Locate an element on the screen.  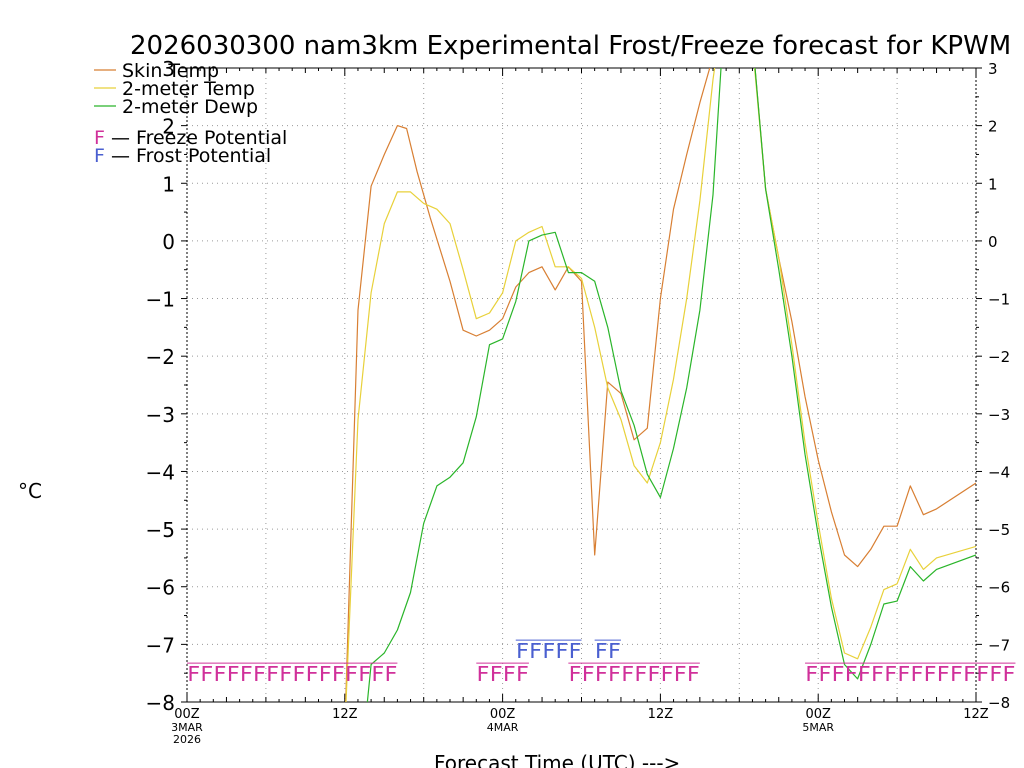
potential-legend-text: — Frost Potential is located at coordinates (188, 156).